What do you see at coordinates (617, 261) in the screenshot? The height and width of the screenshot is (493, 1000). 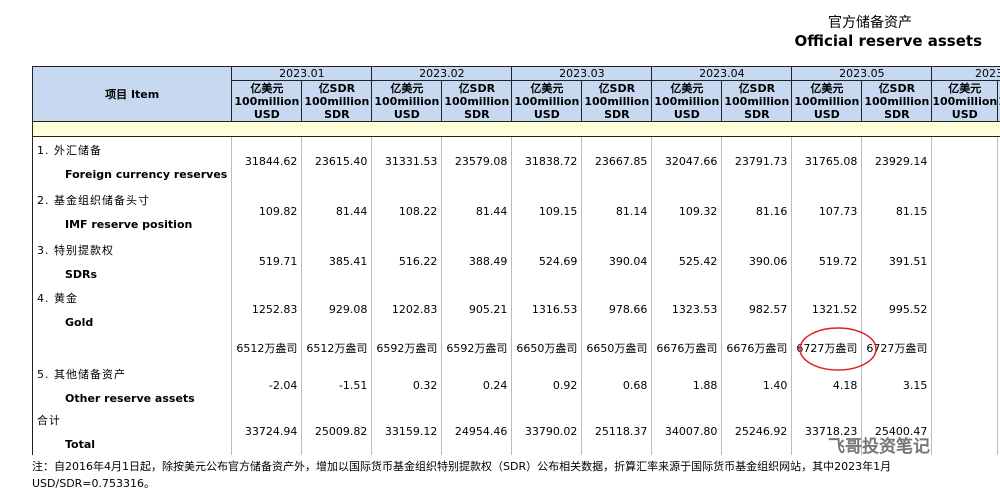 I see `value-cell: 390.04` at bounding box center [617, 261].